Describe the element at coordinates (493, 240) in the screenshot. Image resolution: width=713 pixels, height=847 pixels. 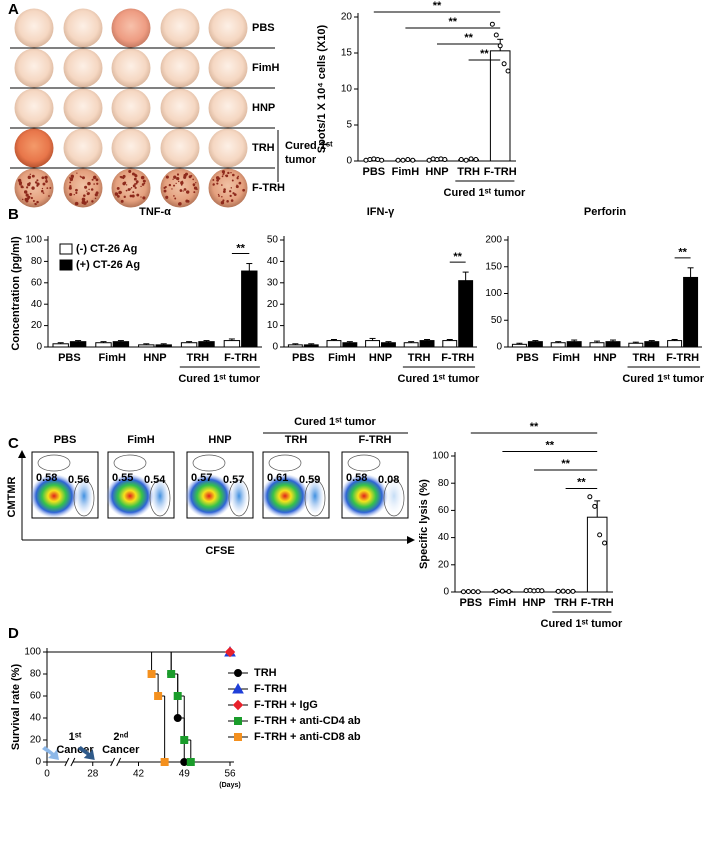
I see `y-tick-label: 200` at that location.